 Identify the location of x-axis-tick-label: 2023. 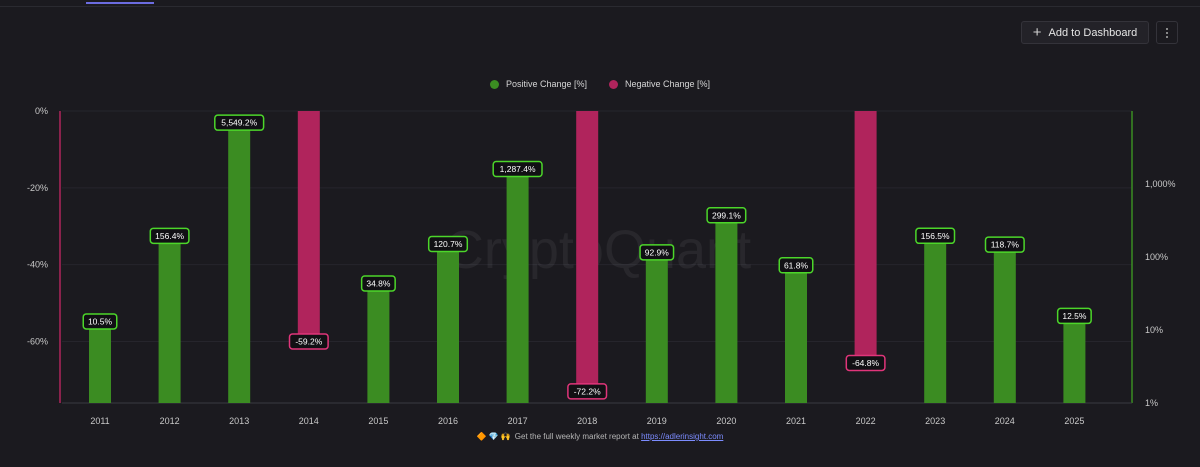
(935, 421).